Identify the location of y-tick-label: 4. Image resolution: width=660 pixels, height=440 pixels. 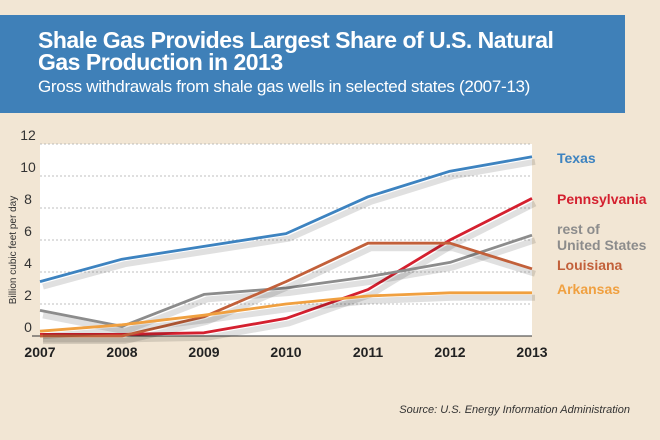
(28, 263).